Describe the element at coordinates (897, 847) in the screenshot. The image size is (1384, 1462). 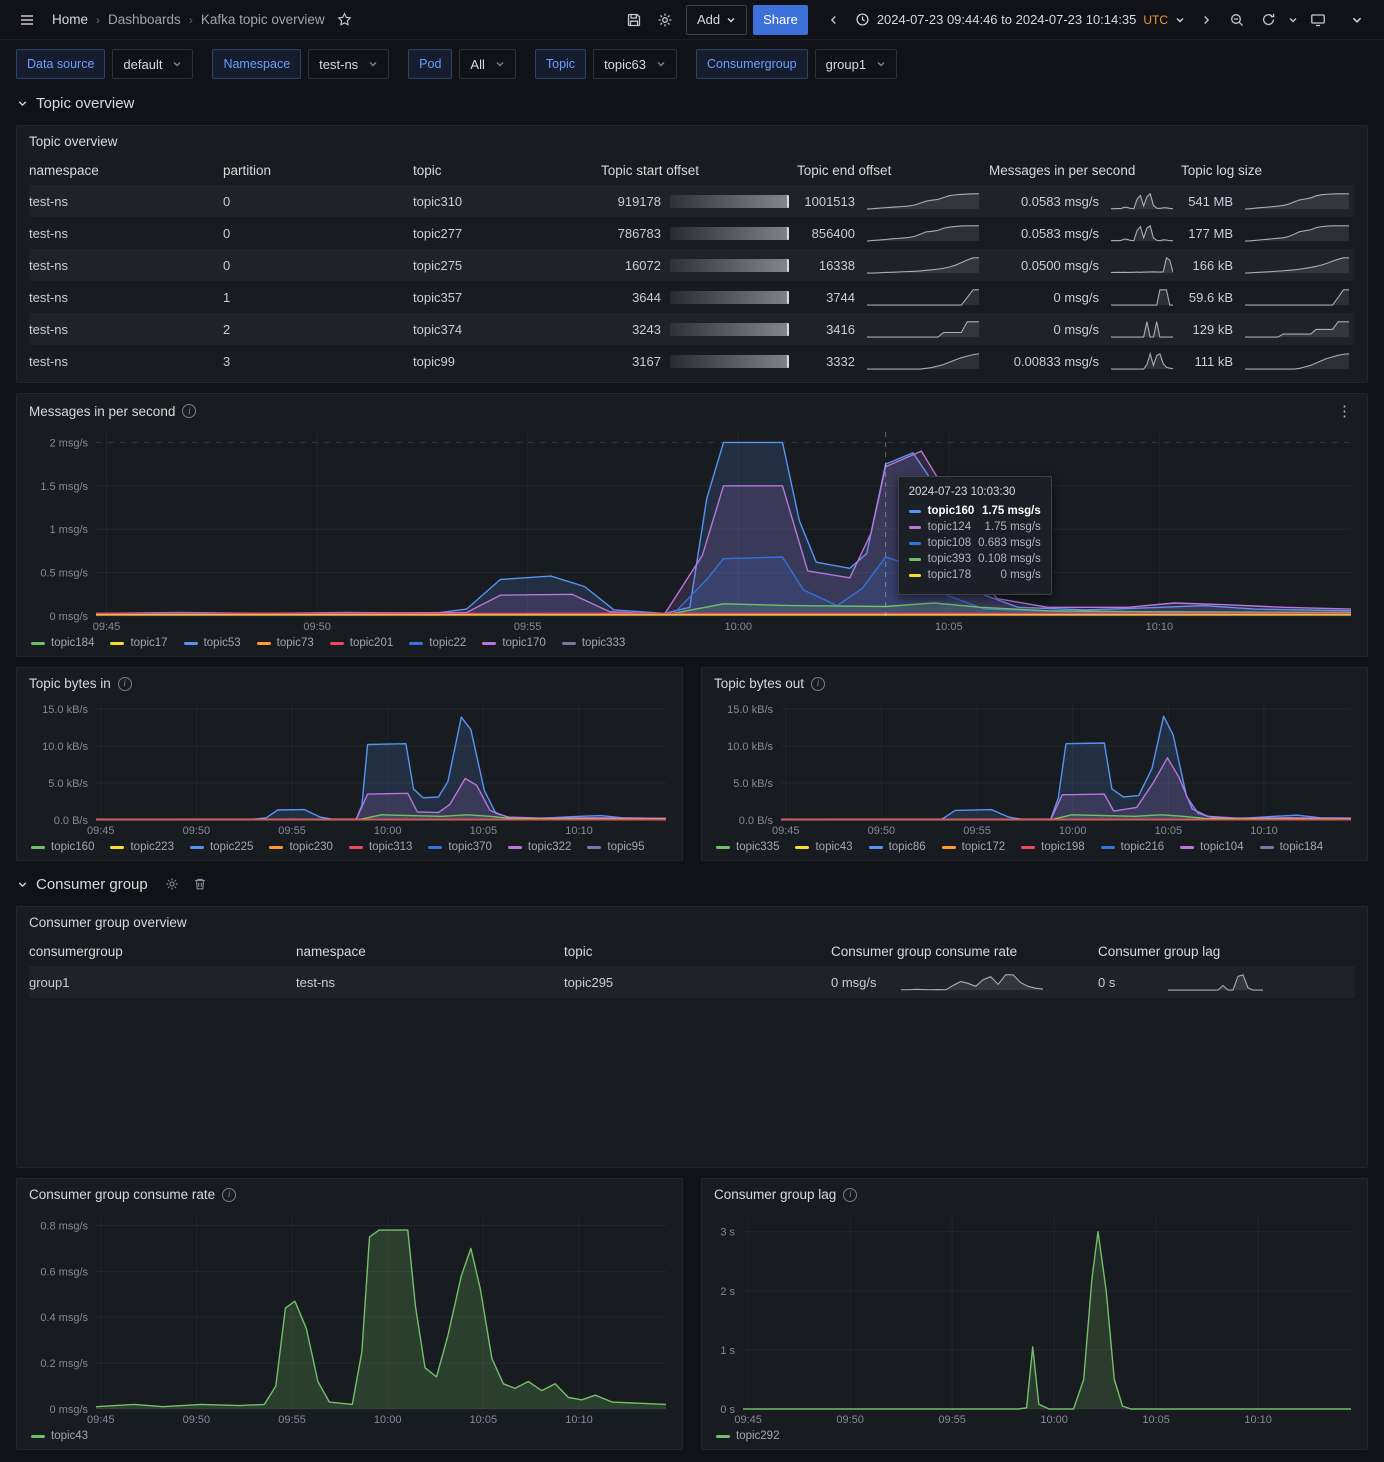
I see `legend-item-topic86: topic86` at that location.